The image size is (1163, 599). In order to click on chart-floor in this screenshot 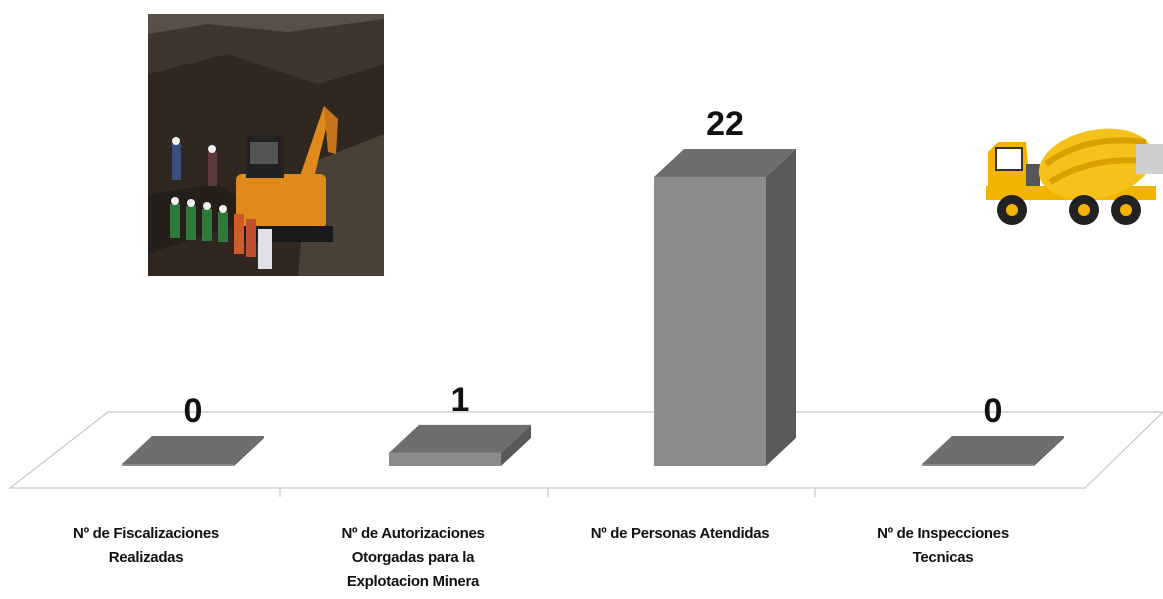, I will do `click(585, 454)`.